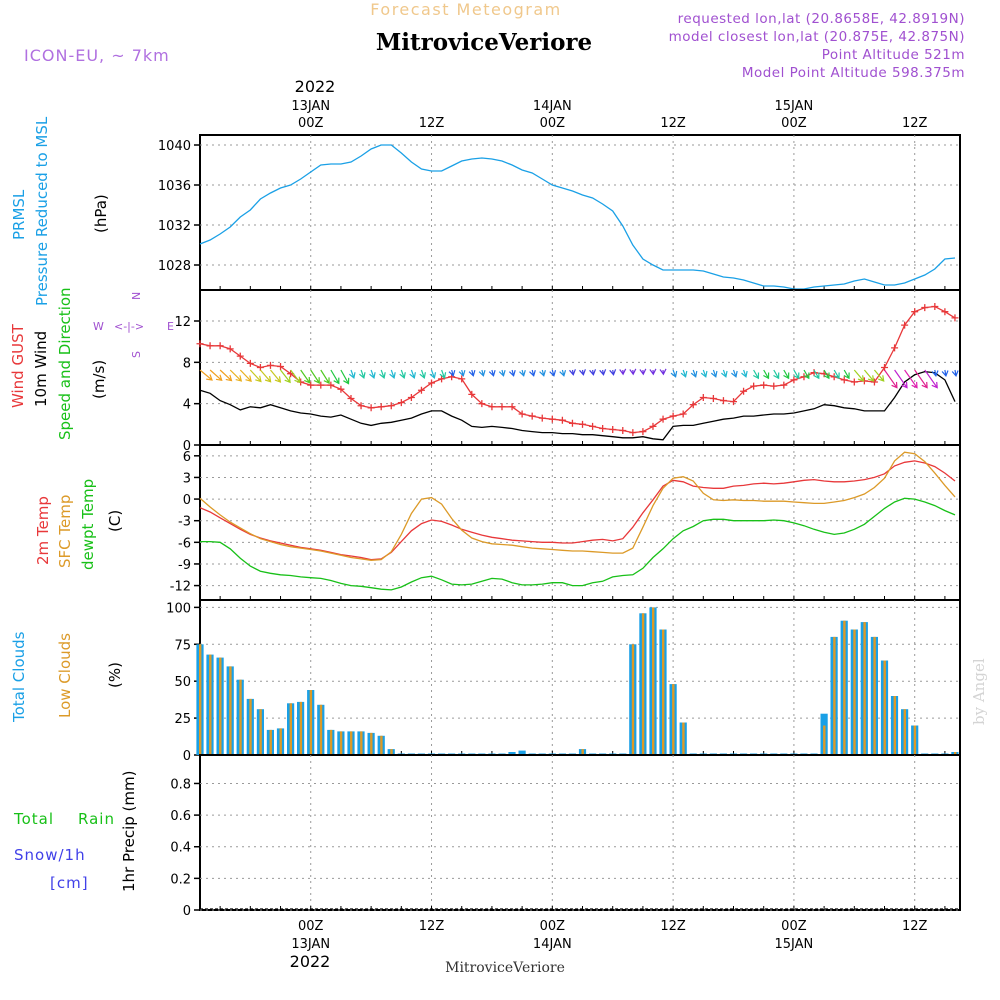 This screenshot has width=1000, height=1000. What do you see at coordinates (182, 682) in the screenshot?
I see `clouds-ytick-label: 50` at bounding box center [182, 682].